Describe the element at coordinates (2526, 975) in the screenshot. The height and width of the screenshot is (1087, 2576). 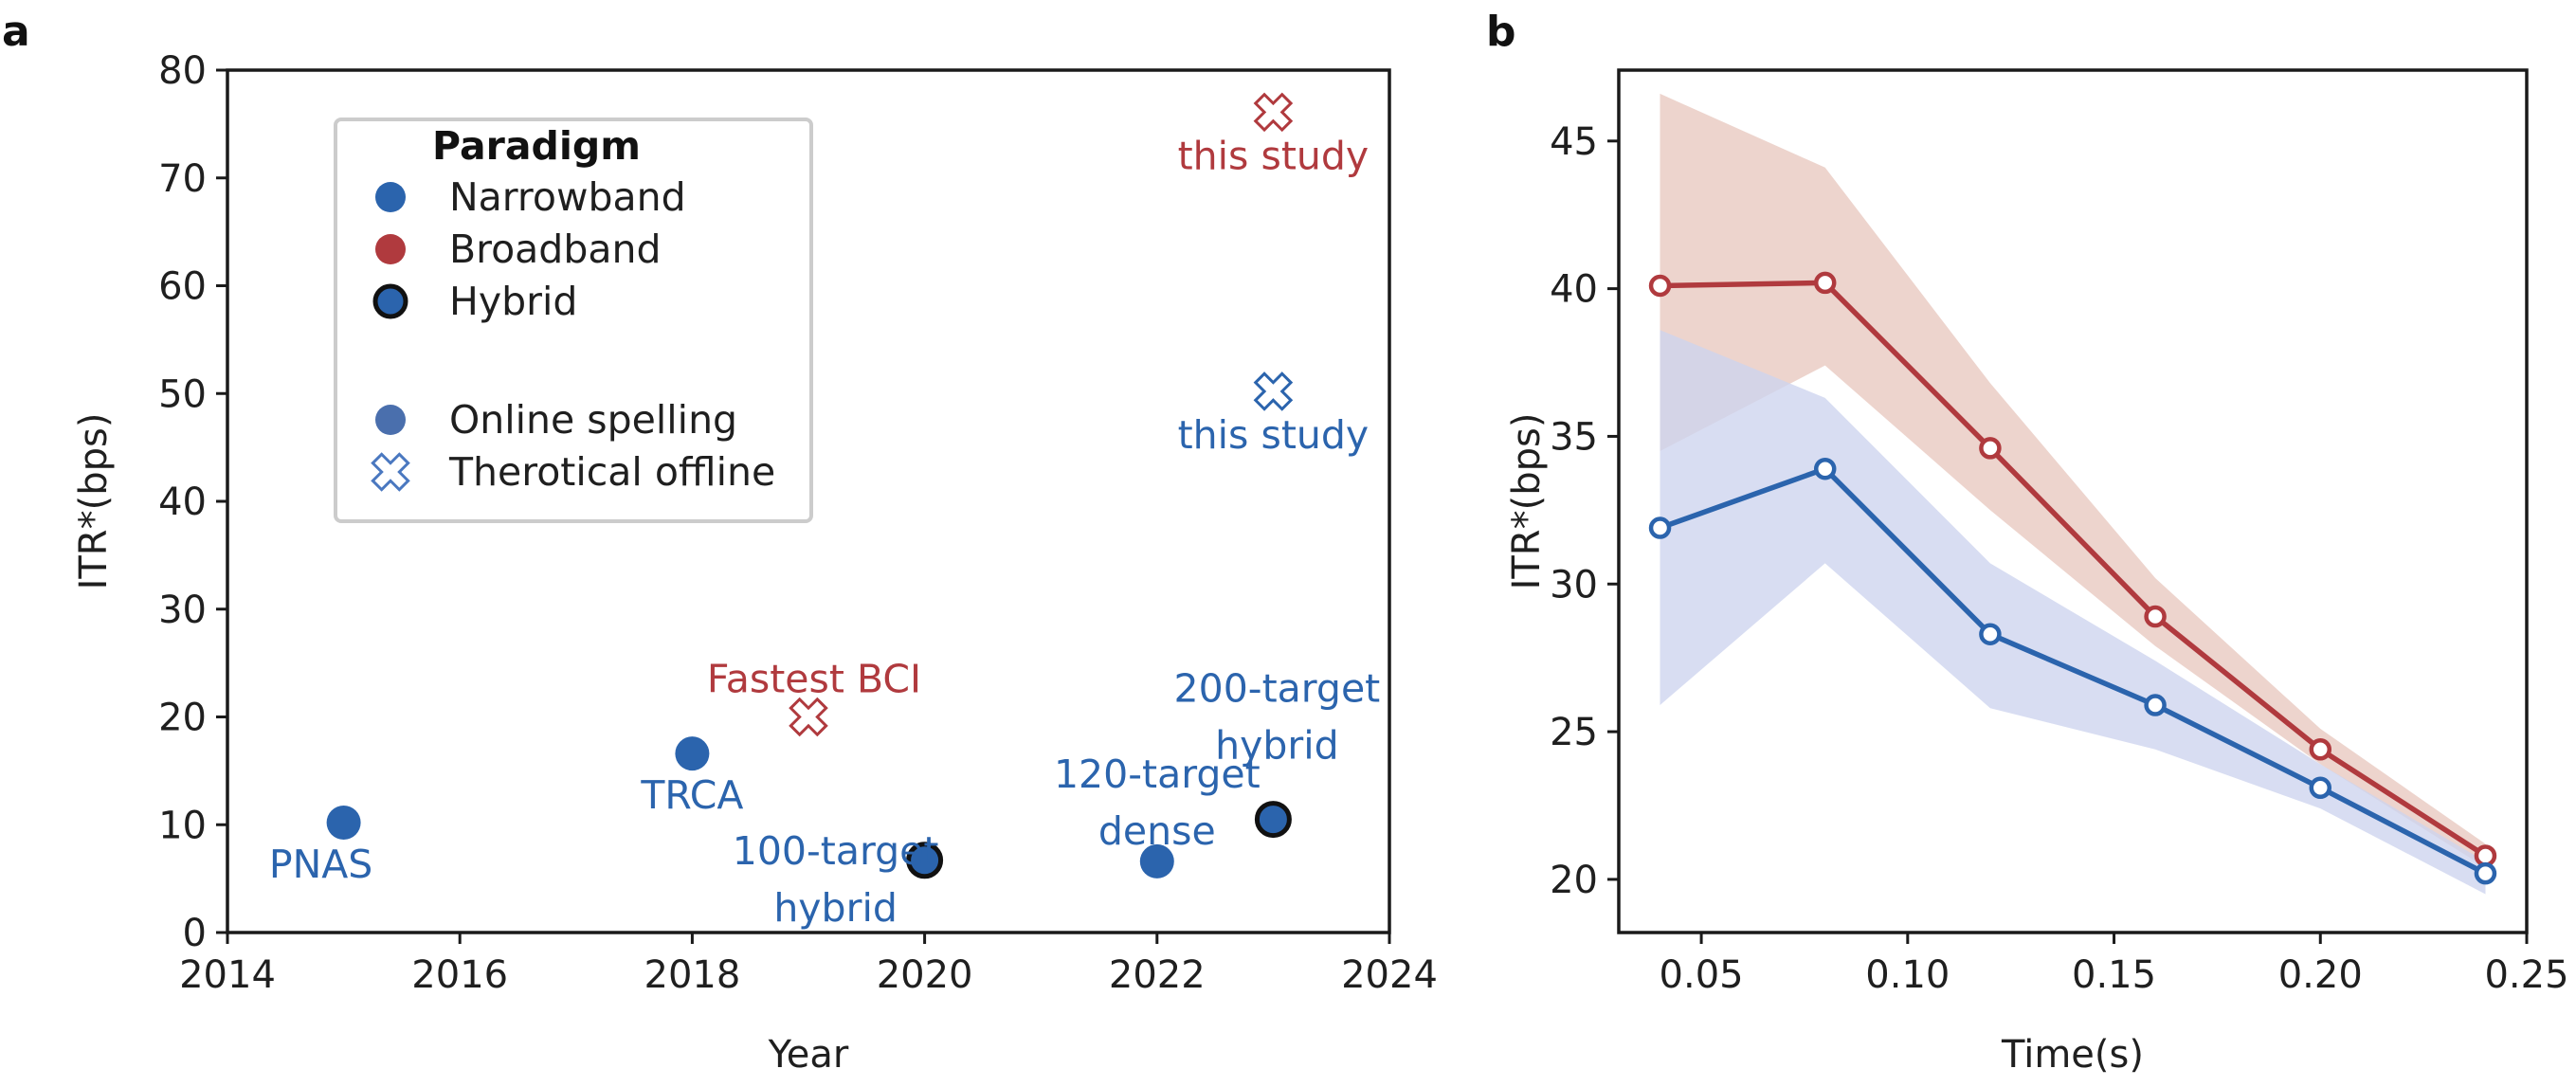
I see `x-tick-label: 0.25` at that location.